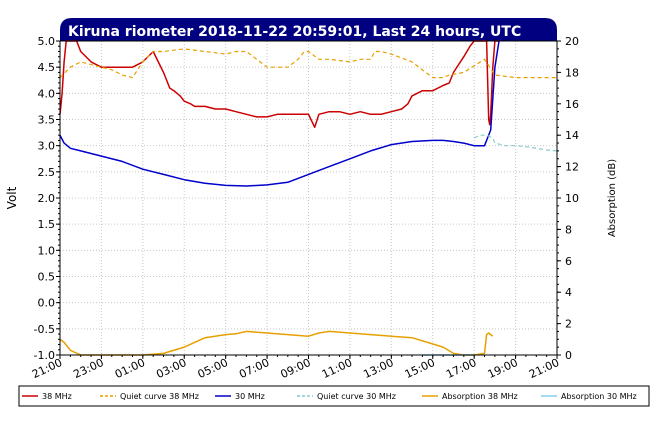  Describe the element at coordinates (599, 396) in the screenshot. I see `legend-label: Absorption 30 MHz` at that location.